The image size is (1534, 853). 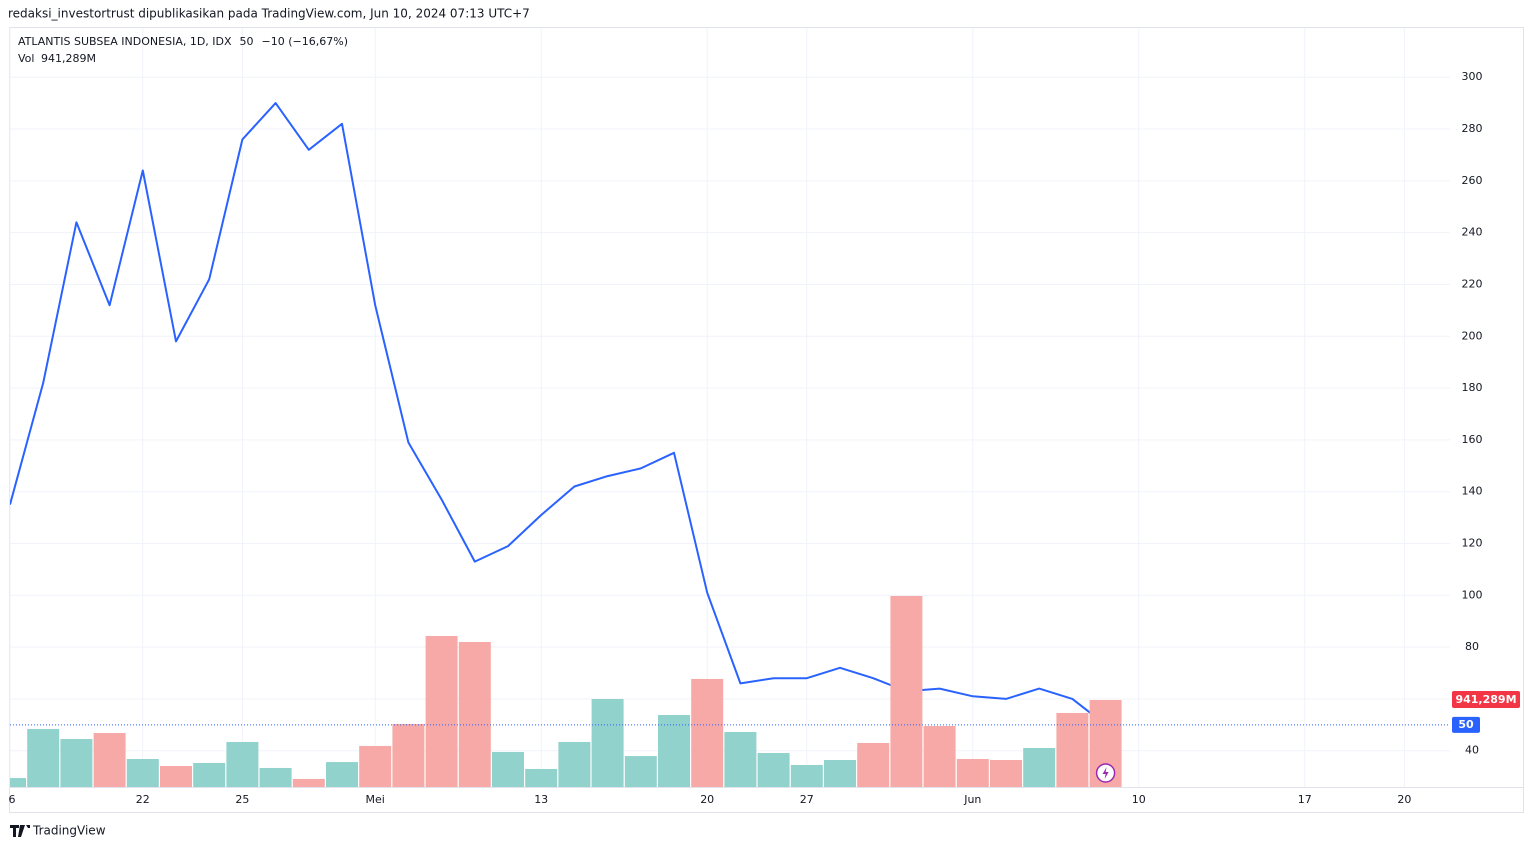 What do you see at coordinates (375, 799) in the screenshot?
I see `x-tick-label: Mei` at bounding box center [375, 799].